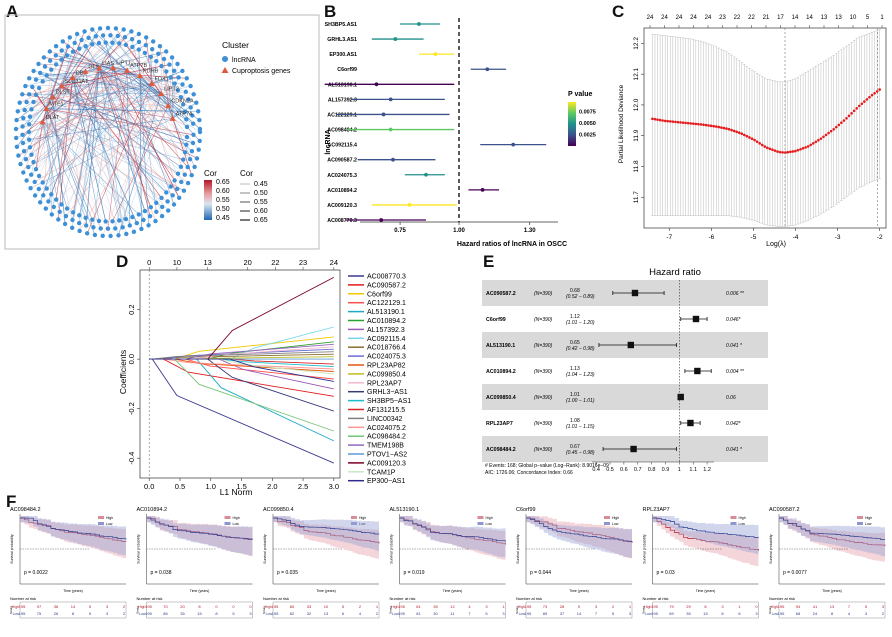 The height and width of the screenshot is (637, 892). What do you see at coordinates (880, 237) in the screenshot?
I see `c-xtick-label: -2` at bounding box center [880, 237].